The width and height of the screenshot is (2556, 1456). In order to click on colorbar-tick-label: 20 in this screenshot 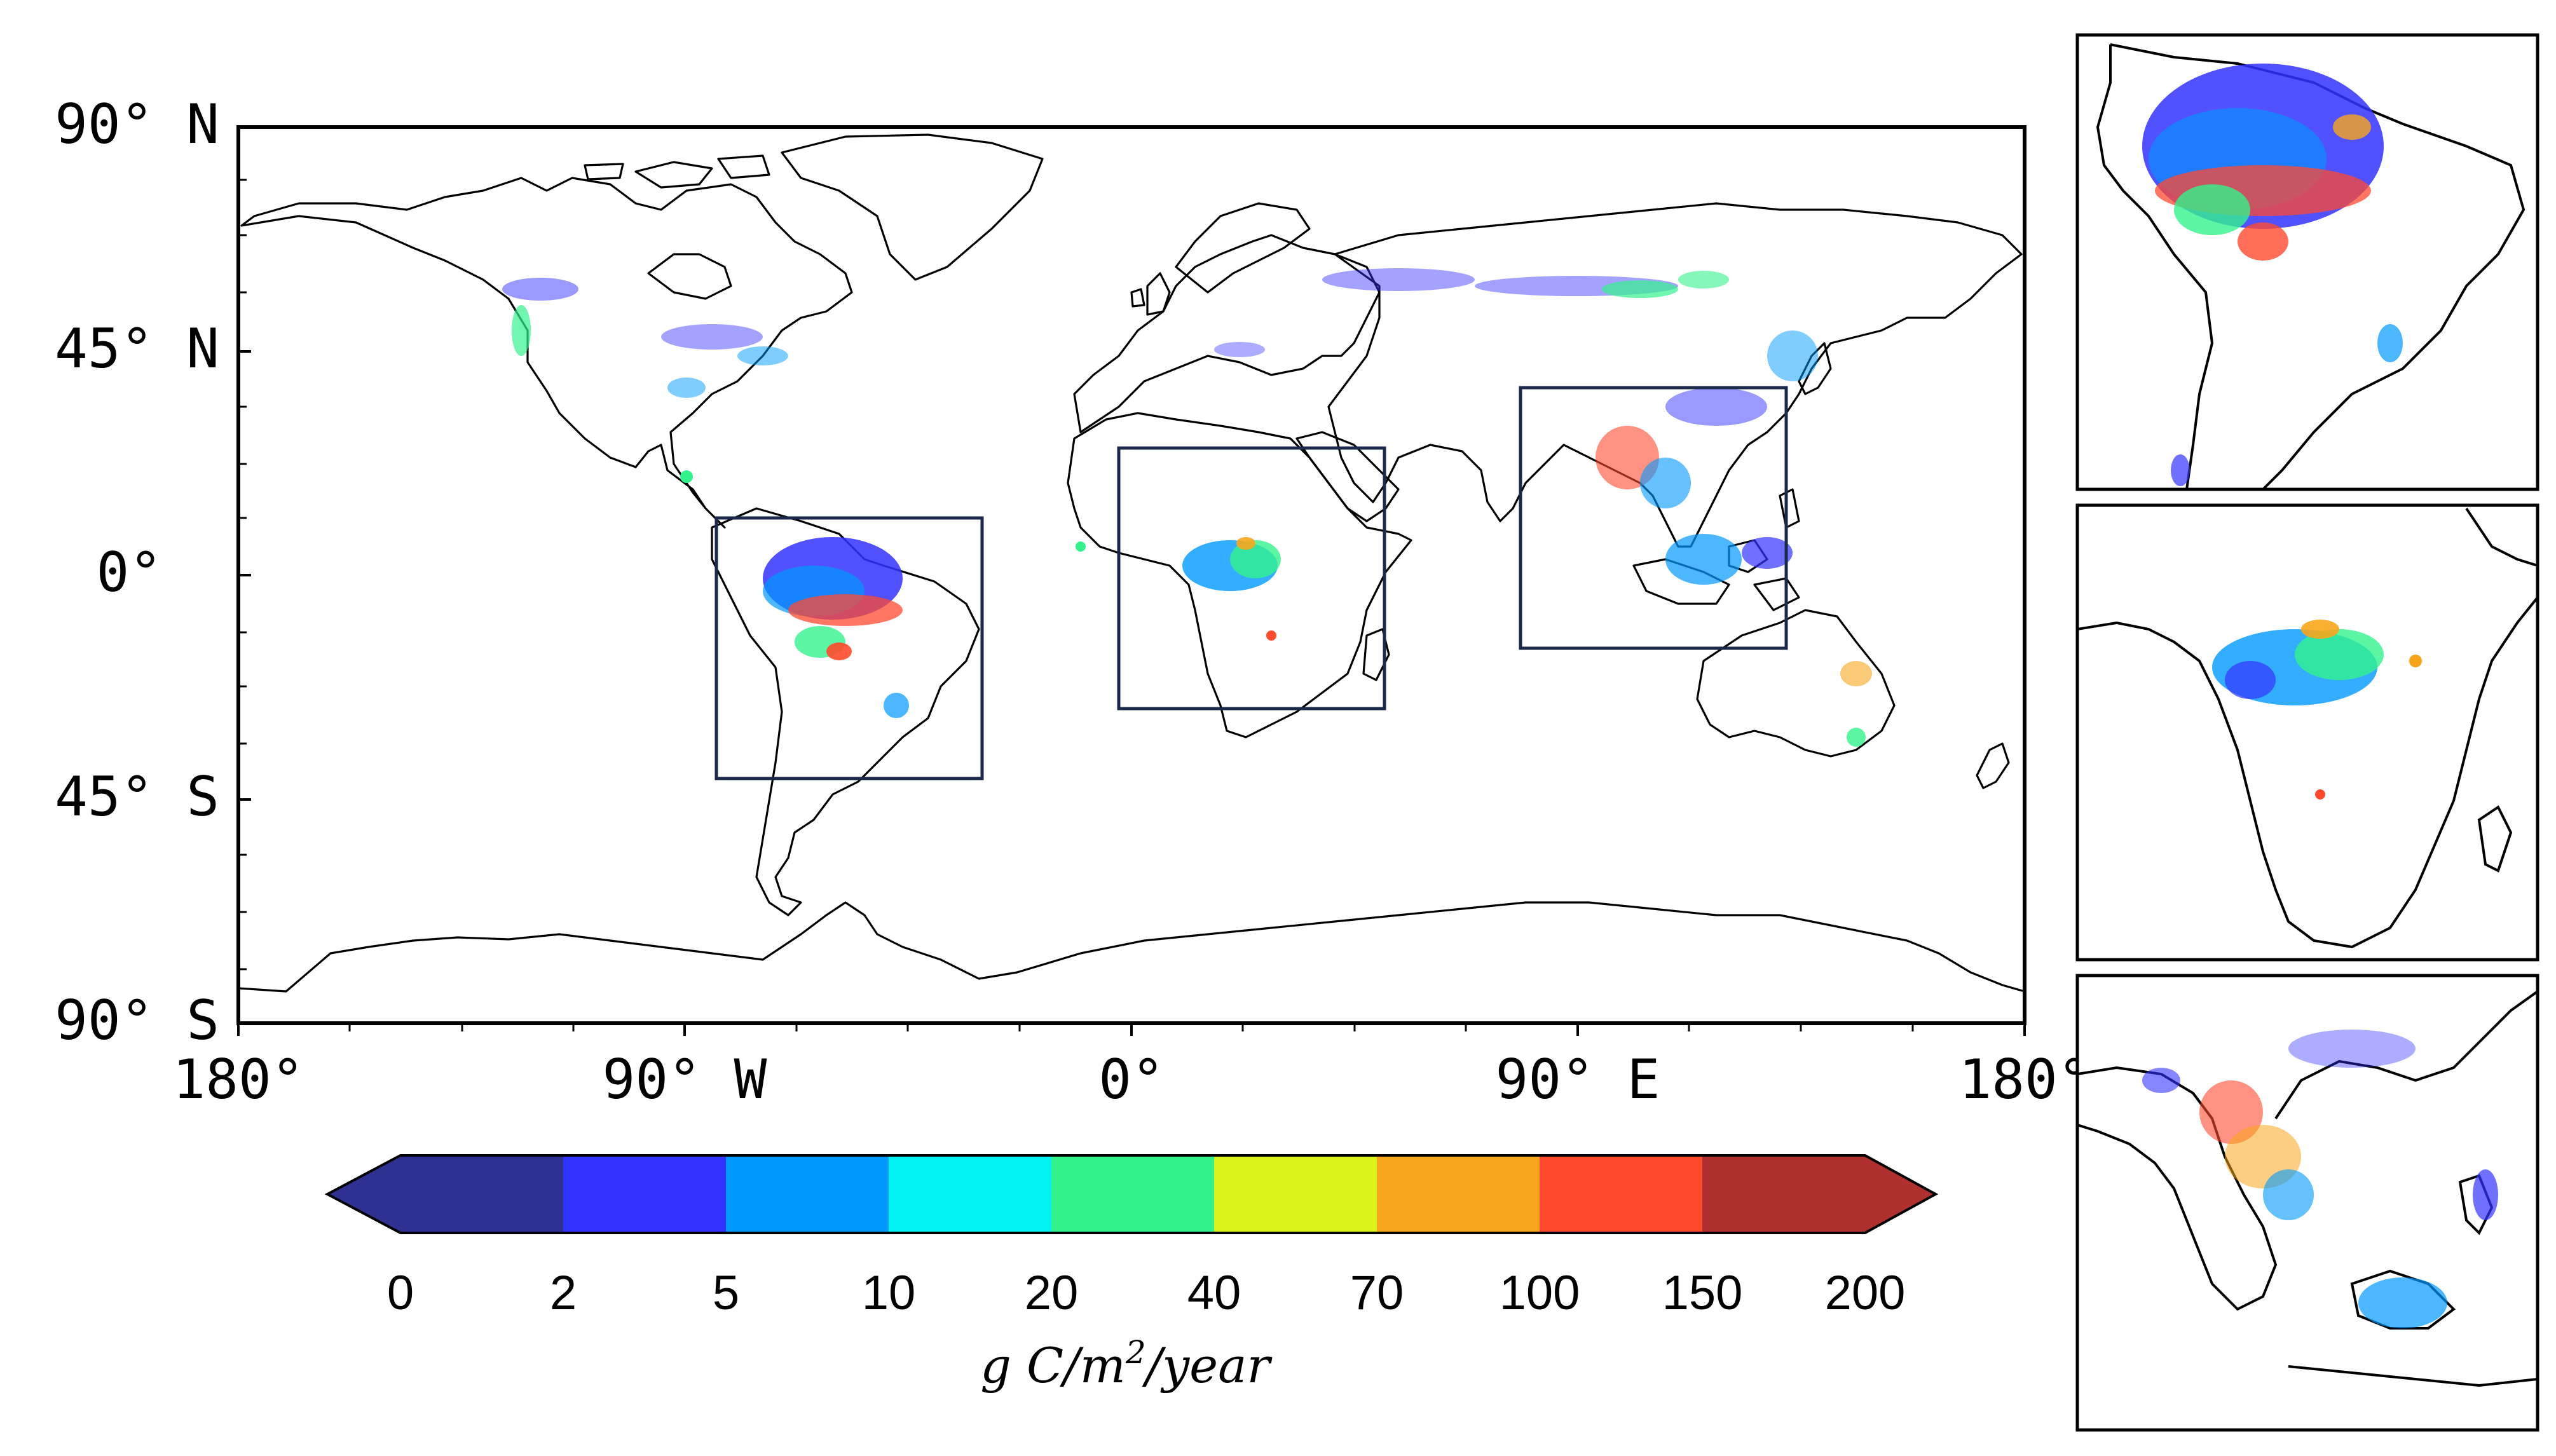, I will do `click(1052, 1293)`.